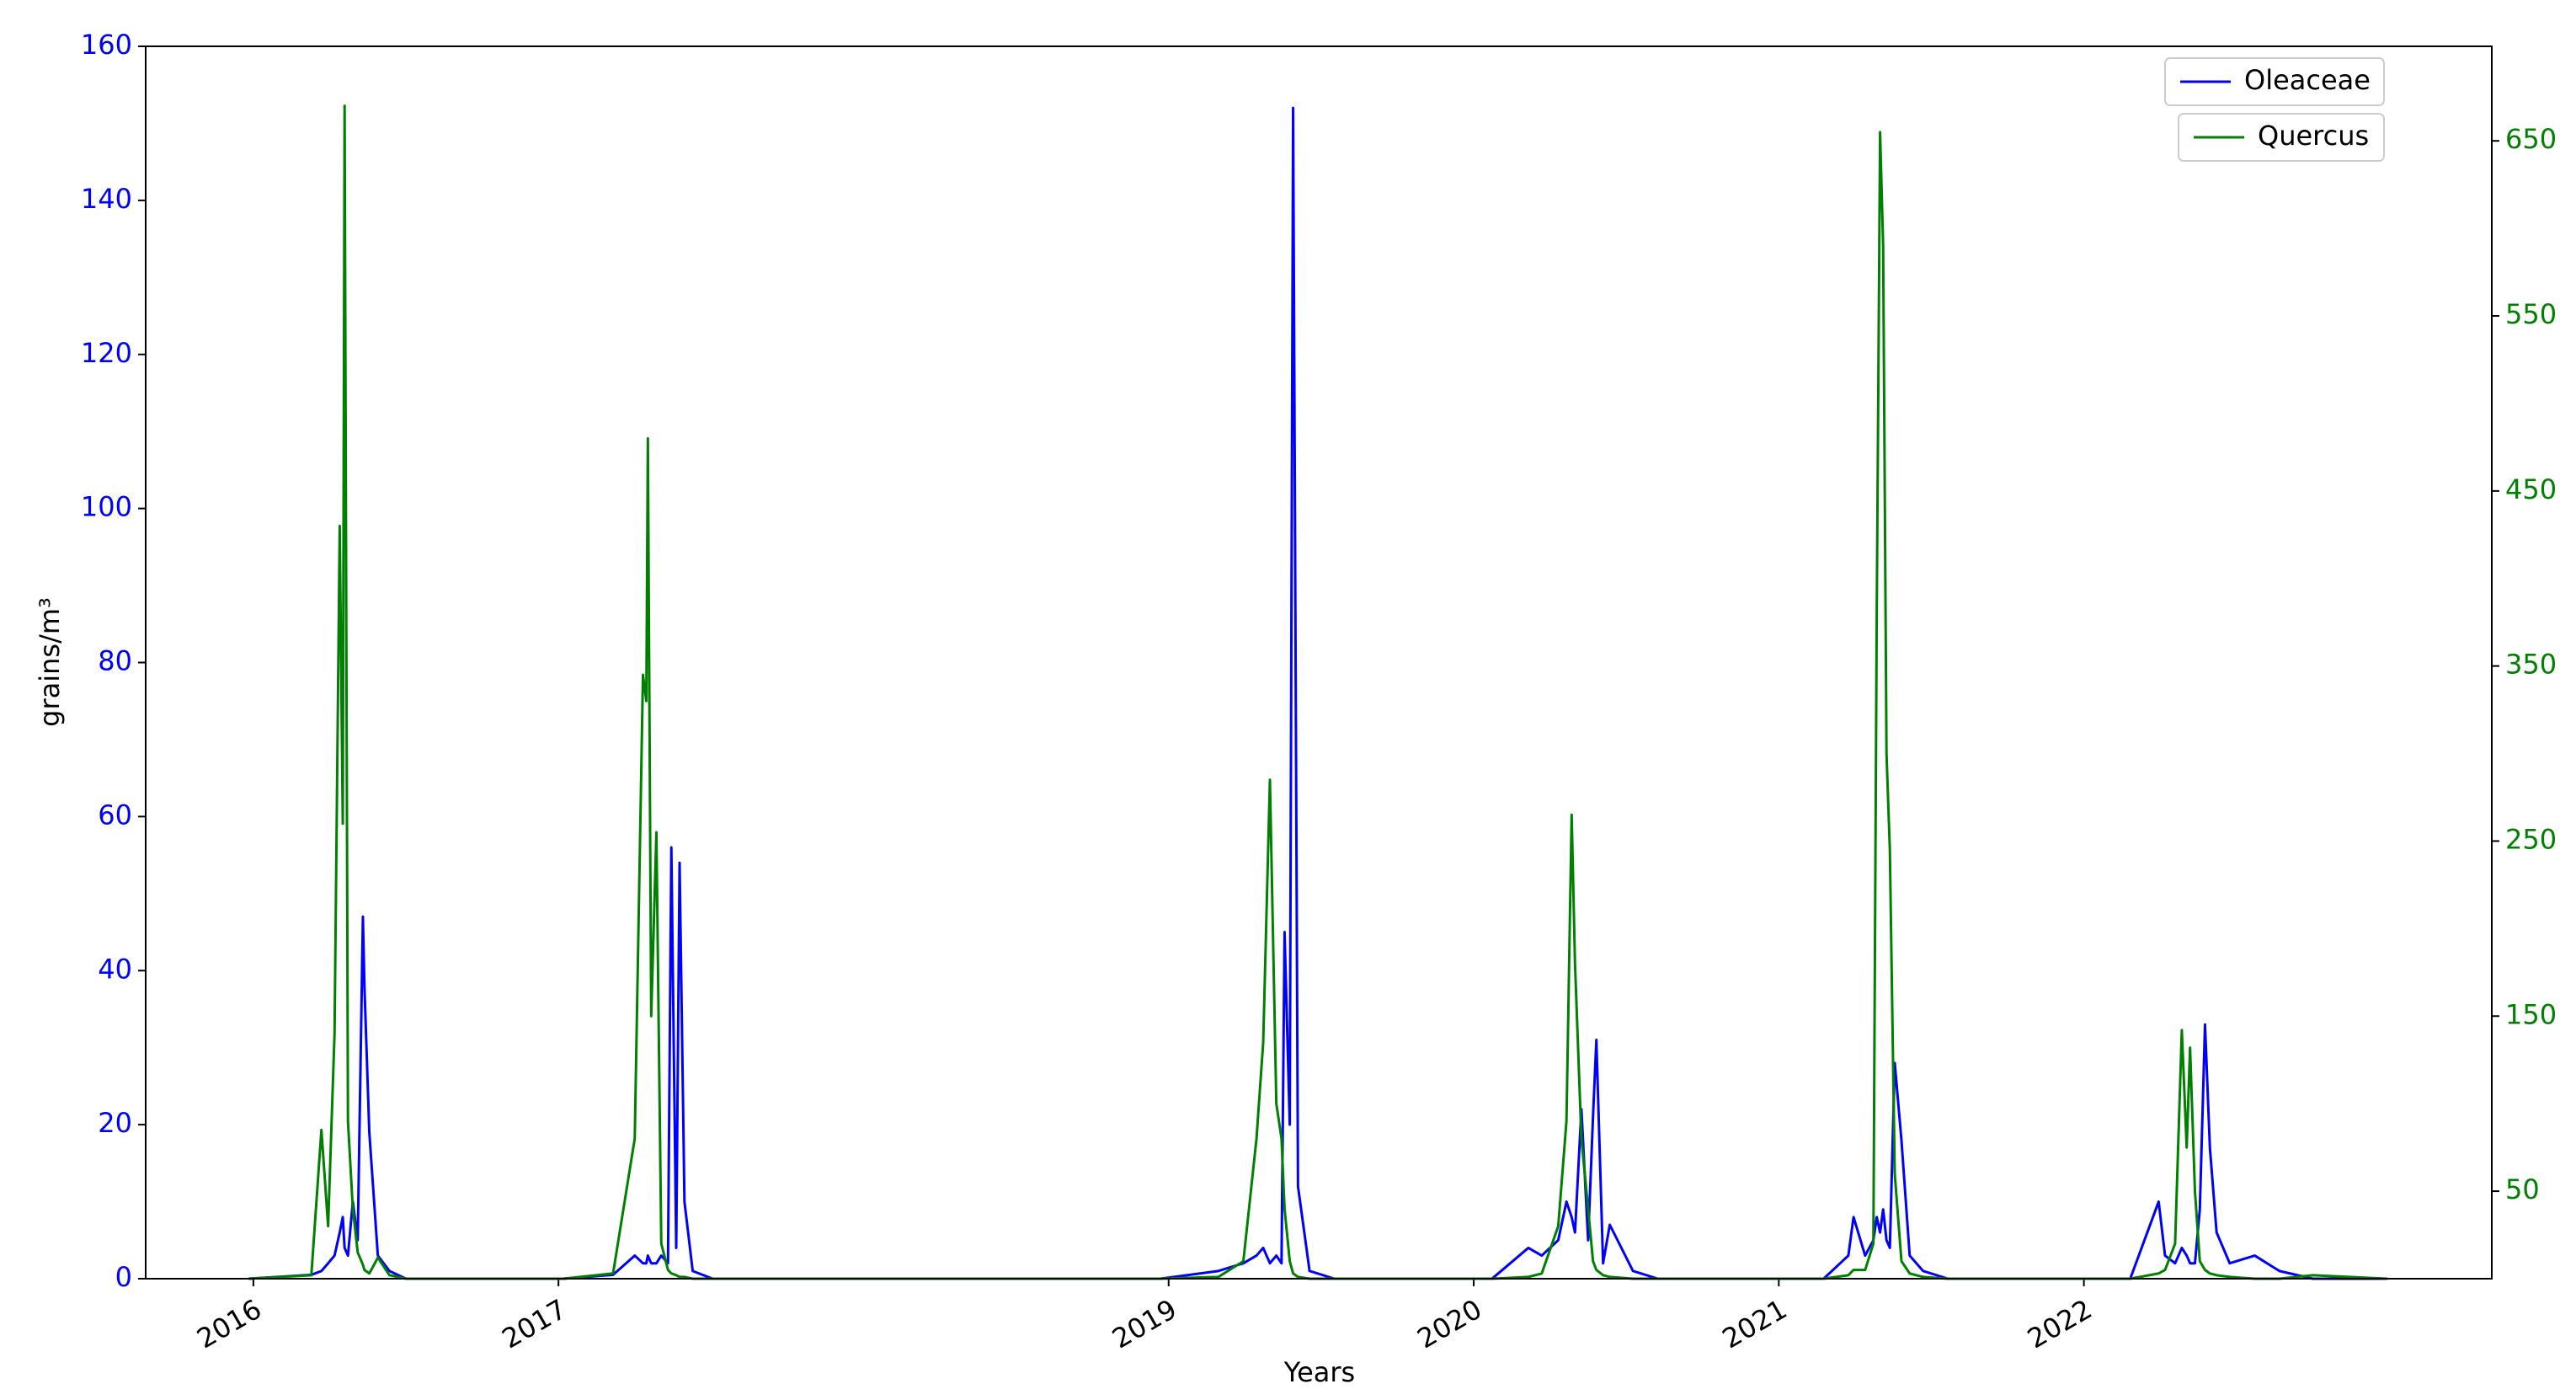 This screenshot has width=2576, height=1400. Describe the element at coordinates (1319, 1372) in the screenshot. I see `x-axis-label: Years` at that location.